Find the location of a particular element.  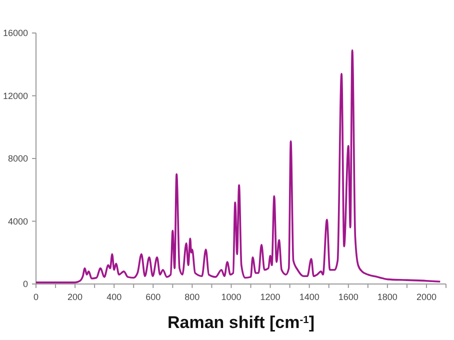

x-tick-label: 1000 is located at coordinates (231, 297).